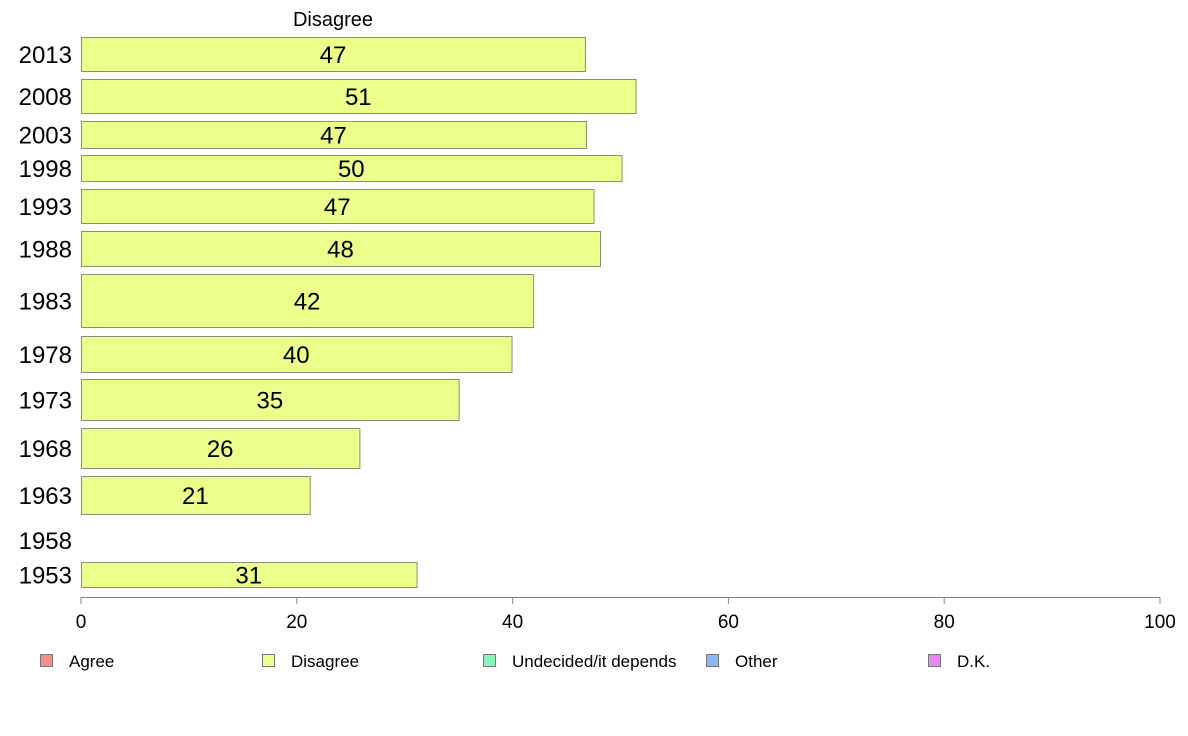 Image resolution: width=1188 pixels, height=736 pixels. Describe the element at coordinates (45, 169) in the screenshot. I see `category-label: 1998` at that location.